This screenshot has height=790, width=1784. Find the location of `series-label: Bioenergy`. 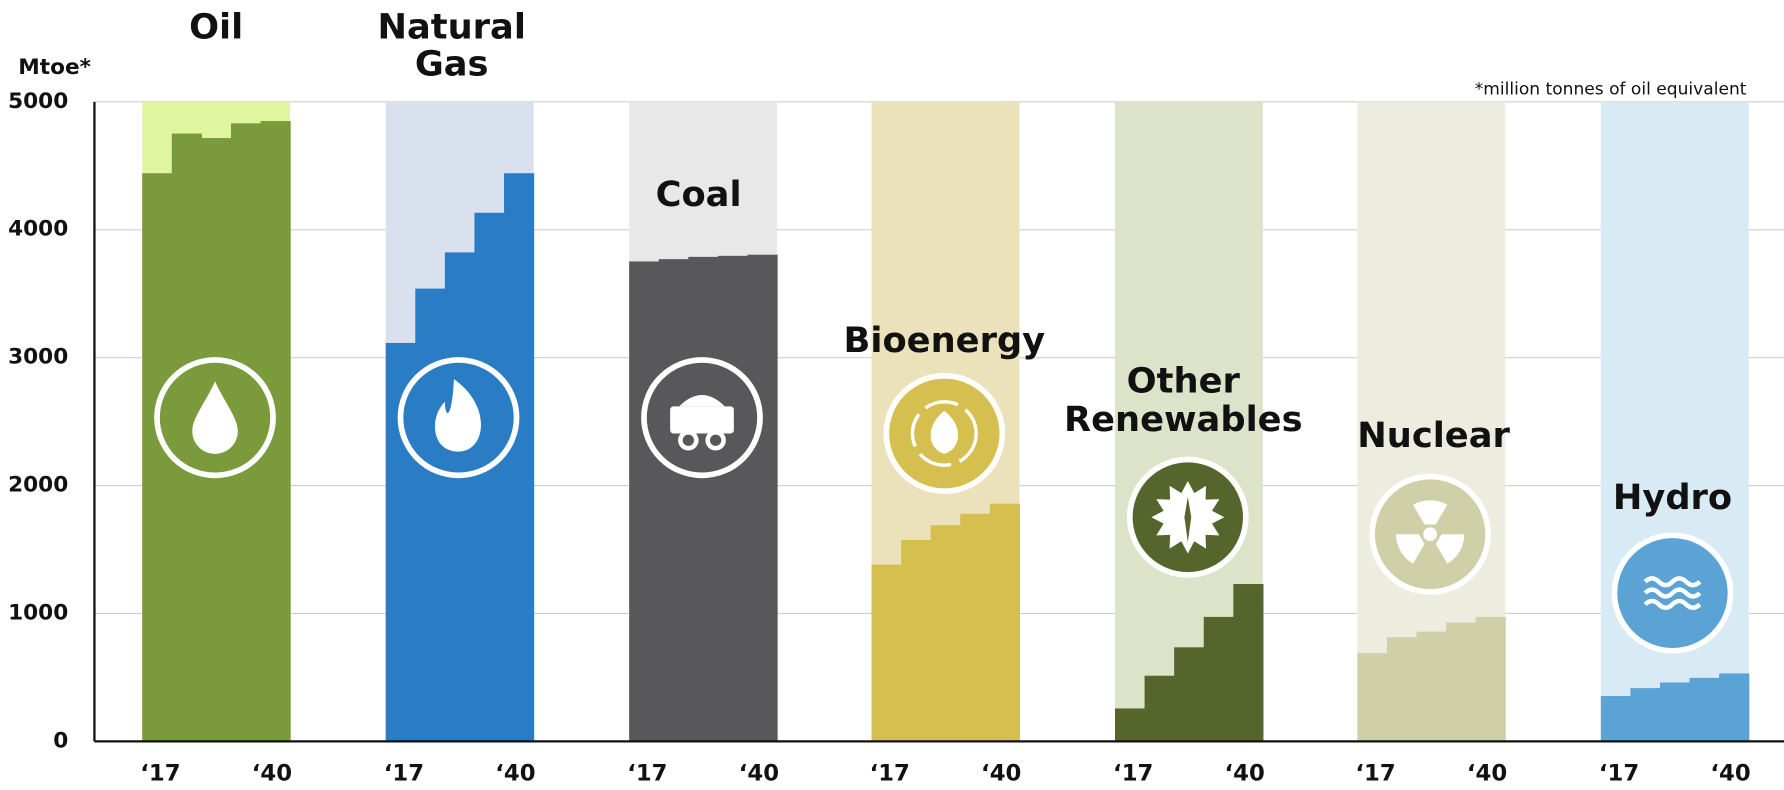

series-label: Bioenergy is located at coordinates (945, 340).